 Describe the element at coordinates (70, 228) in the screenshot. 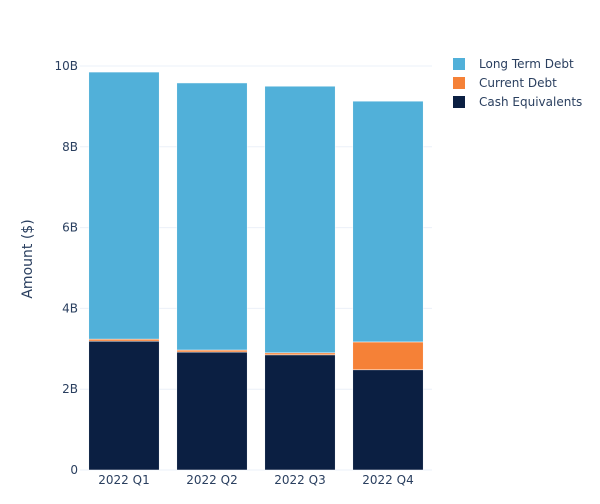

I see `y-tick-label: 6B` at that location.